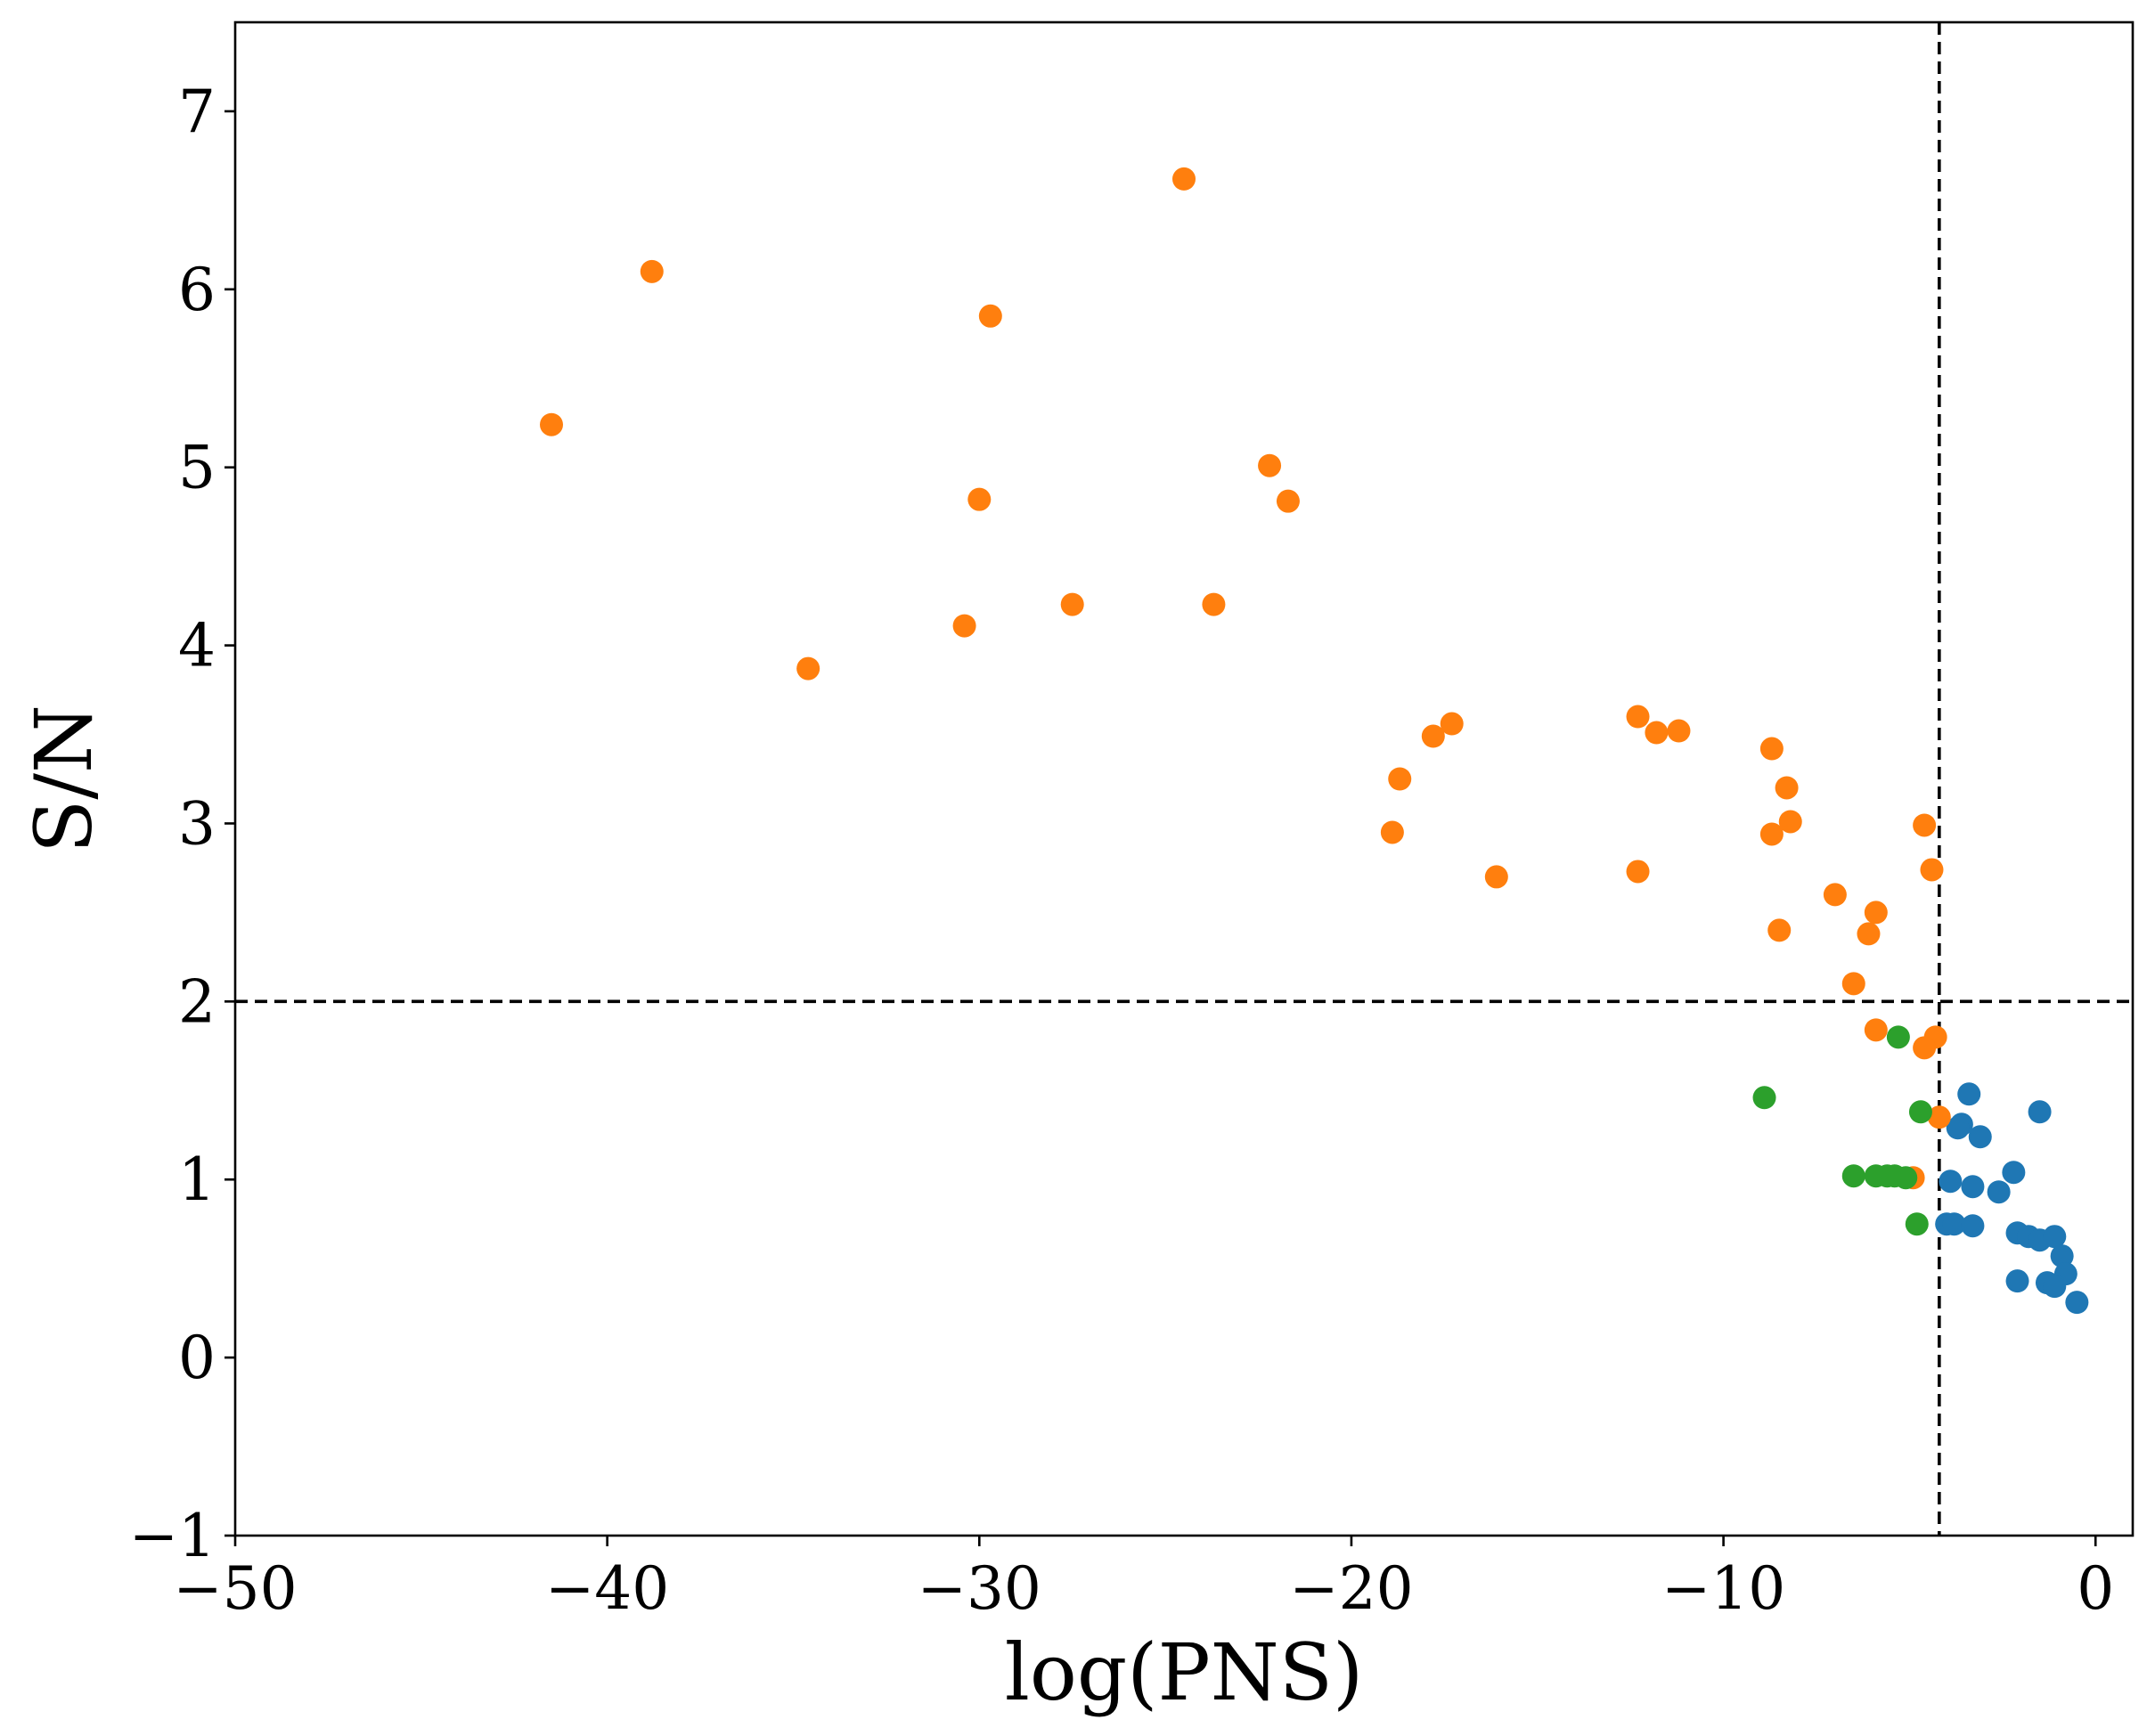 The image size is (2155, 1736). I want to click on x-tick-label: 0, so click(2095, 1589).